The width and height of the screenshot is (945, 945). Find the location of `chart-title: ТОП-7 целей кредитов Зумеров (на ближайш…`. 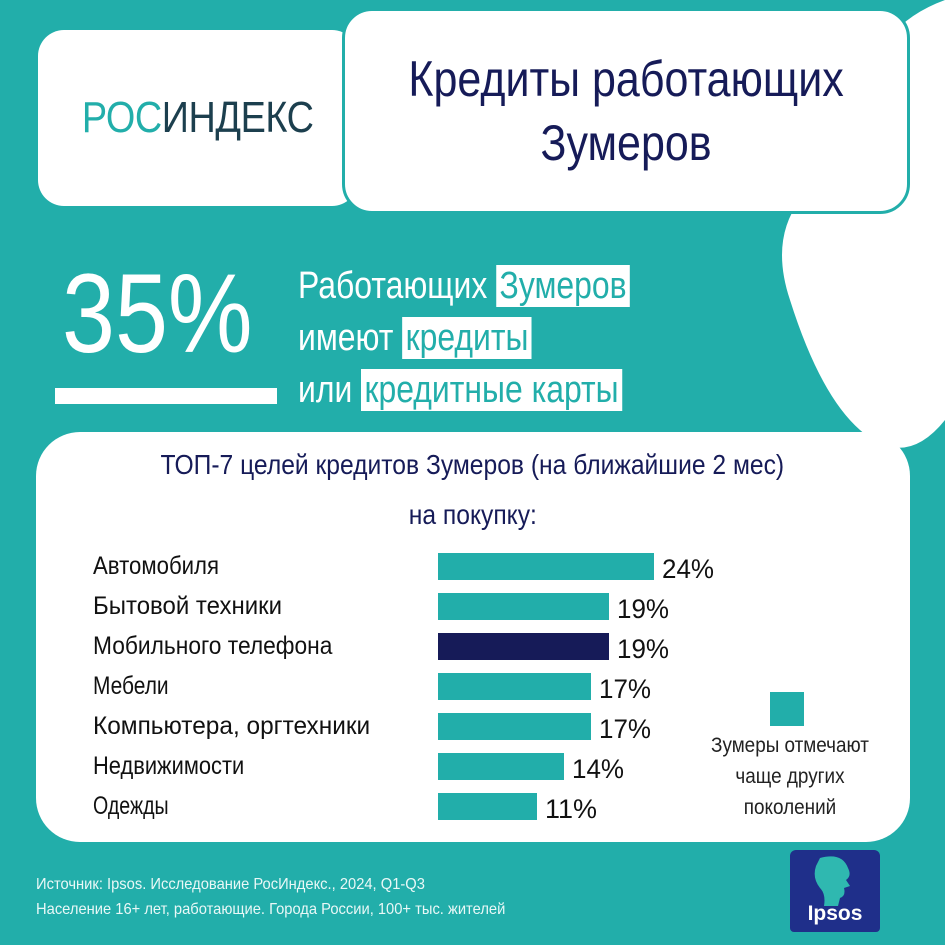

chart-title: ТОП-7 целей кредитов Зумеров (на ближайш… is located at coordinates (472, 464).